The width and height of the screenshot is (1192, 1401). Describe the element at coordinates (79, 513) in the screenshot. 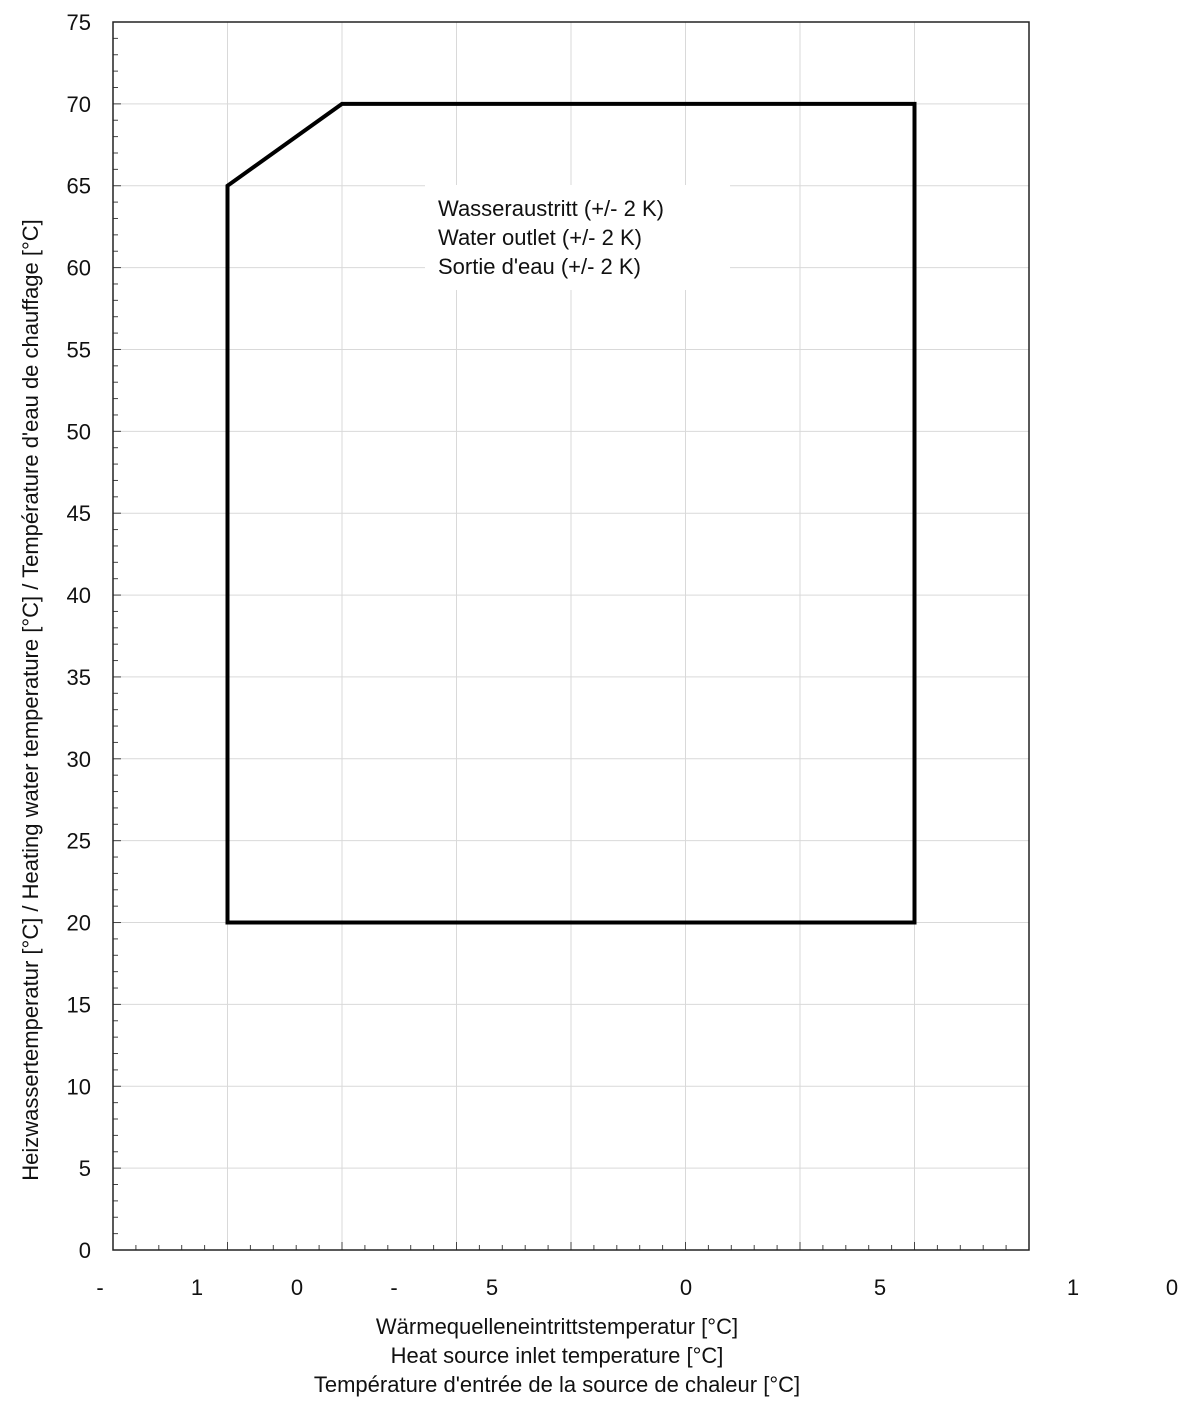

I see `y-tick-label: 45` at that location.